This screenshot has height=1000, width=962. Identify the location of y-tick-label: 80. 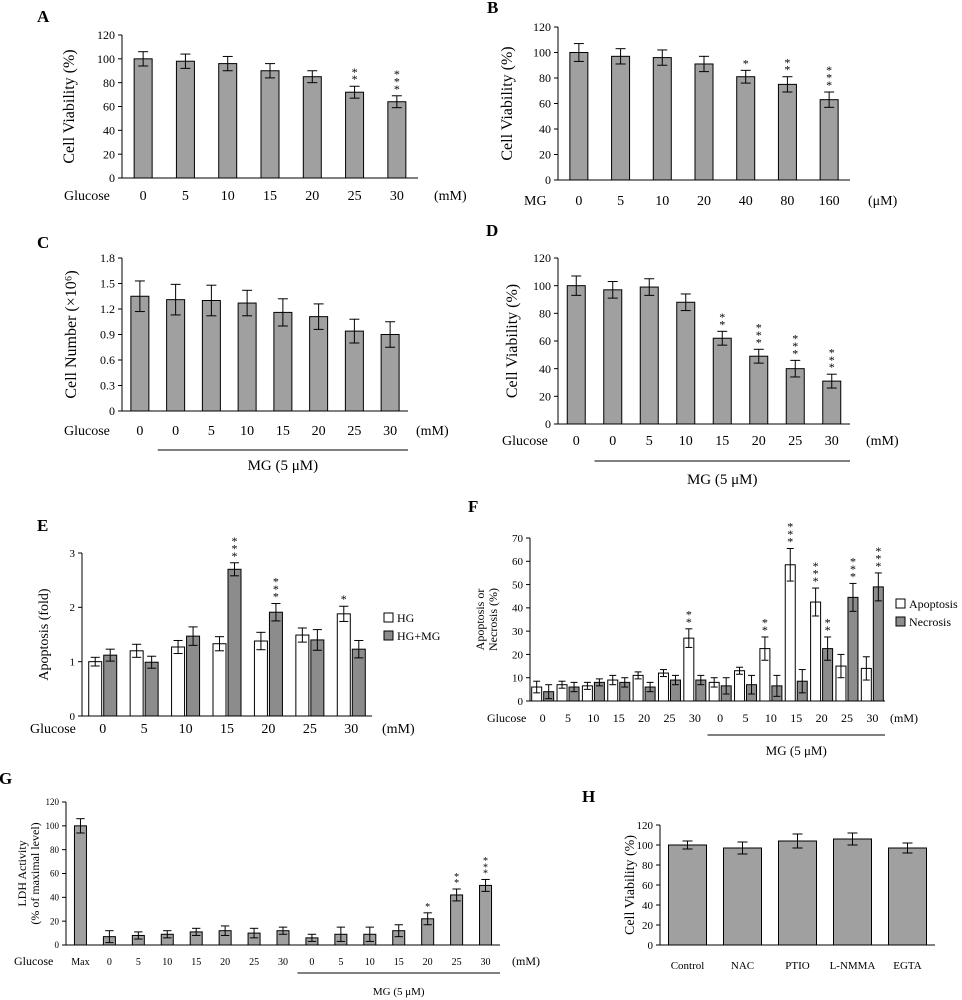
(55, 850).